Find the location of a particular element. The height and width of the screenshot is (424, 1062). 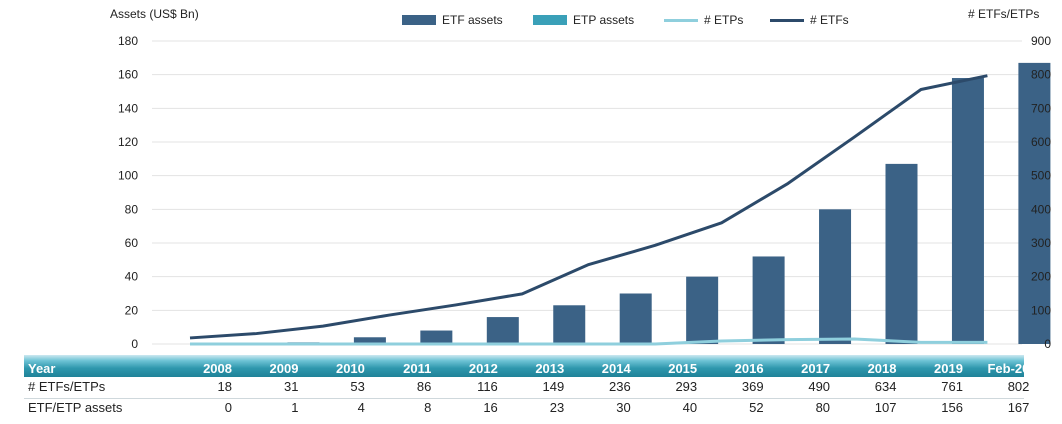

legend-swatch-etp-assets is located at coordinates (550, 20).